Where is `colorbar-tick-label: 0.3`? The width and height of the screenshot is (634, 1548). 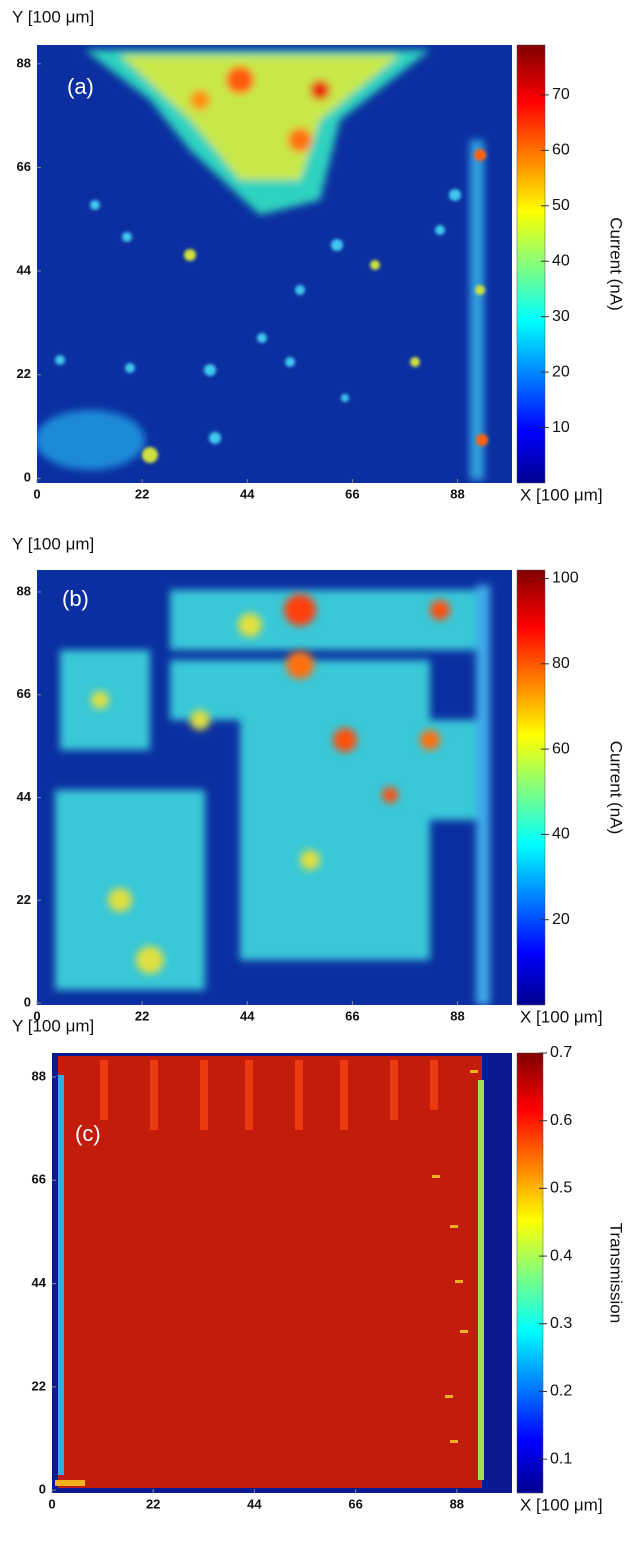 colorbar-tick-label: 0.3 is located at coordinates (561, 1323).